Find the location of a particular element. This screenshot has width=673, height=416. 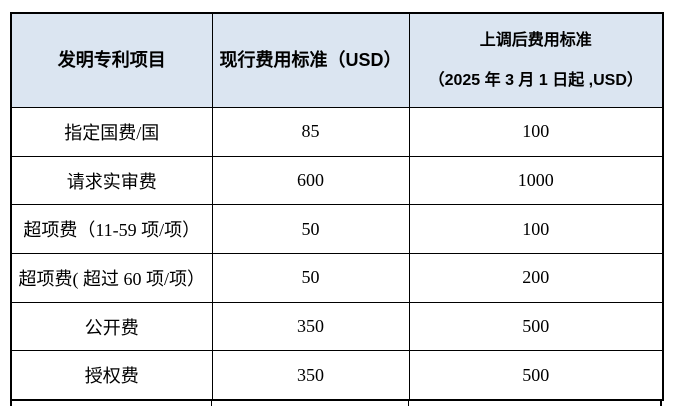

header-cell-current-fee: 现行费用标准（USD） is located at coordinates (310, 60).